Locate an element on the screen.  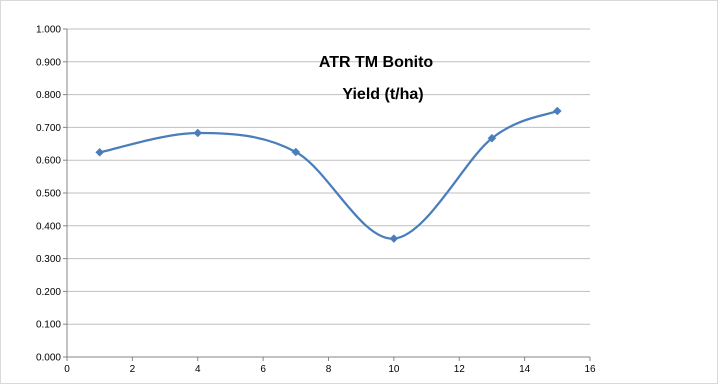
chart-title: ATR TM Bonito Yield (t/ha) is located at coordinates (376, 78).